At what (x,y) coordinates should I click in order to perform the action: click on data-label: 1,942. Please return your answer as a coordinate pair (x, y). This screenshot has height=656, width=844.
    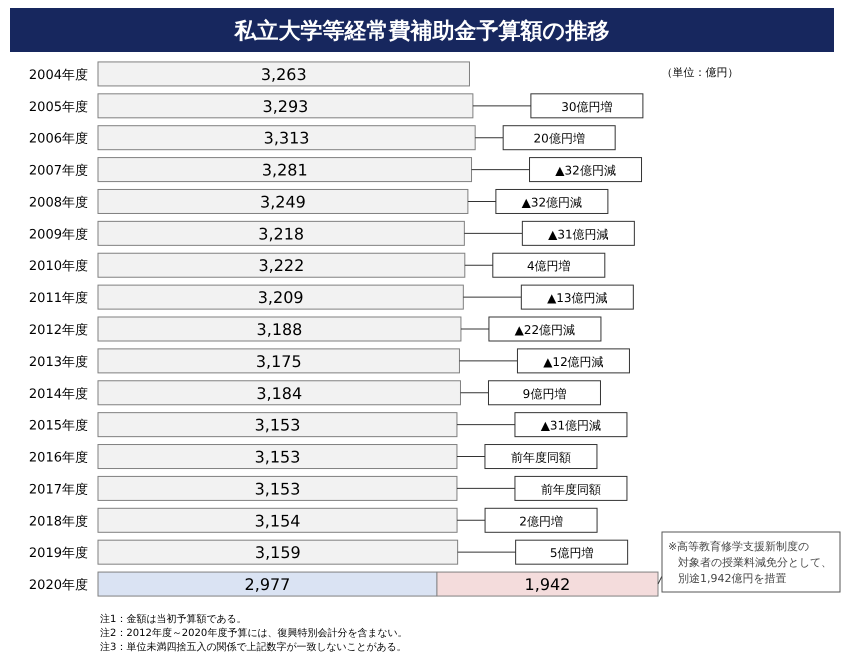
    Looking at the image, I should click on (547, 584).